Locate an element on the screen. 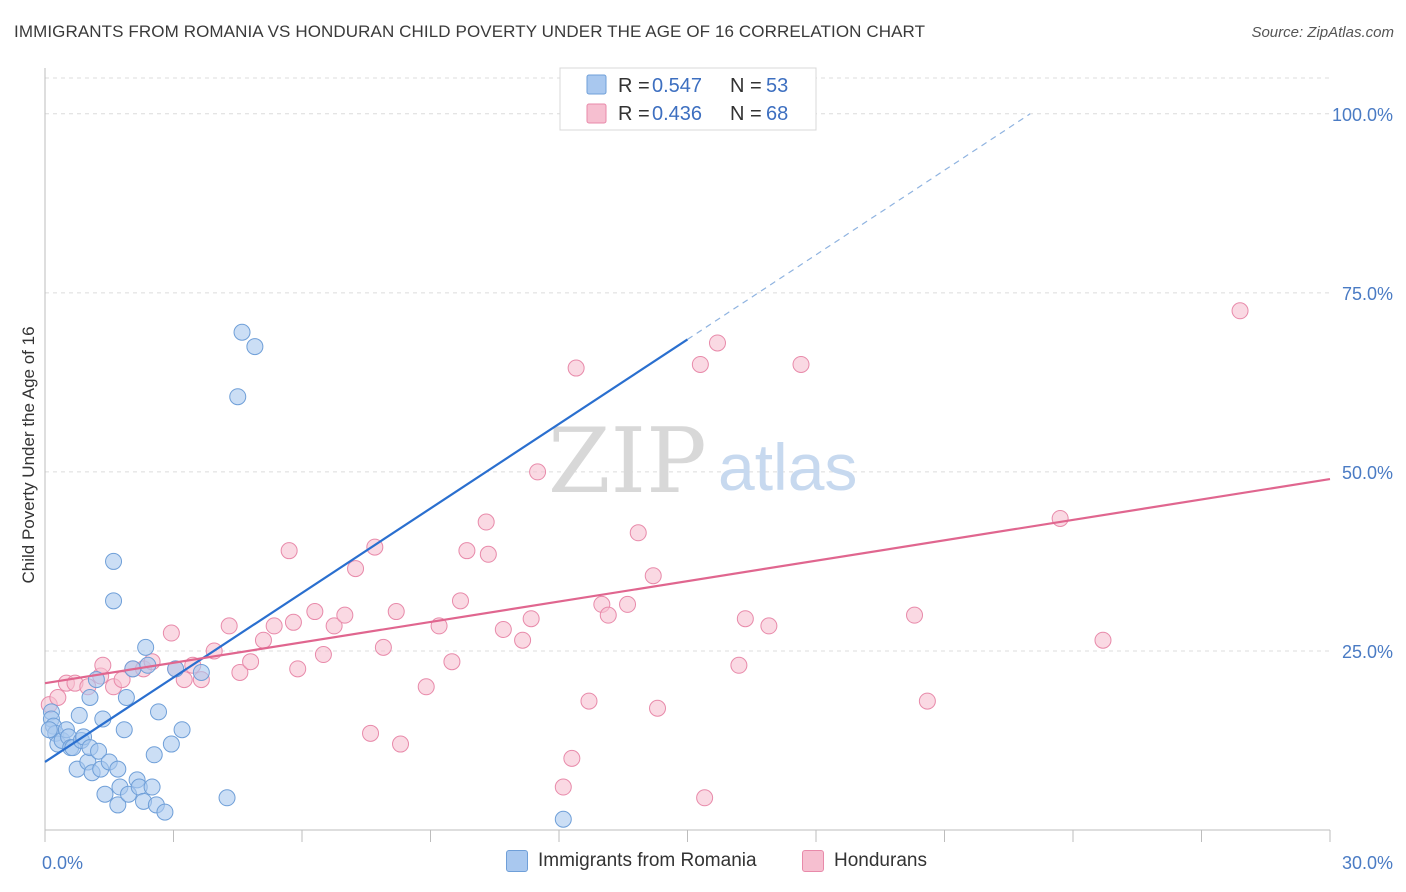 Image resolution: width=1406 pixels, height=892 pixels. romania-trend-extension is located at coordinates (859, 226).